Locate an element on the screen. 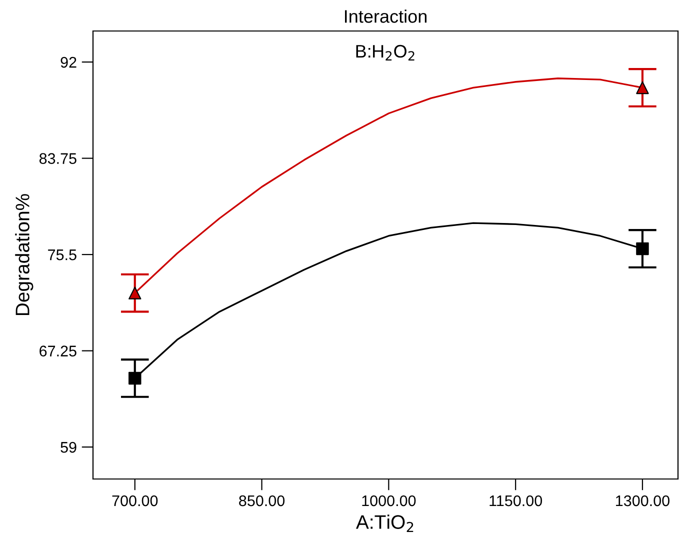 Image resolution: width=688 pixels, height=541 pixels. x-tick-label: 1150.00 is located at coordinates (516, 500).